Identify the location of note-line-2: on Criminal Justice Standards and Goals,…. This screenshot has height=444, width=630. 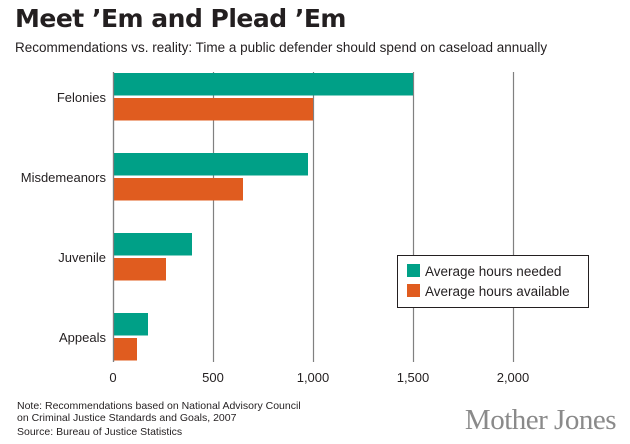
(127, 418).